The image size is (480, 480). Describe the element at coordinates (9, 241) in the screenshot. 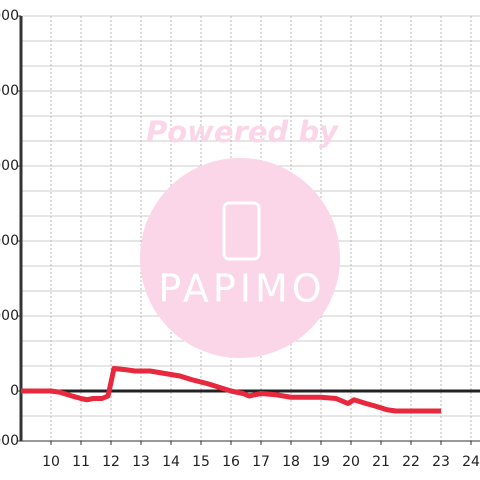

I see `y-tick-label: 60,000` at that location.